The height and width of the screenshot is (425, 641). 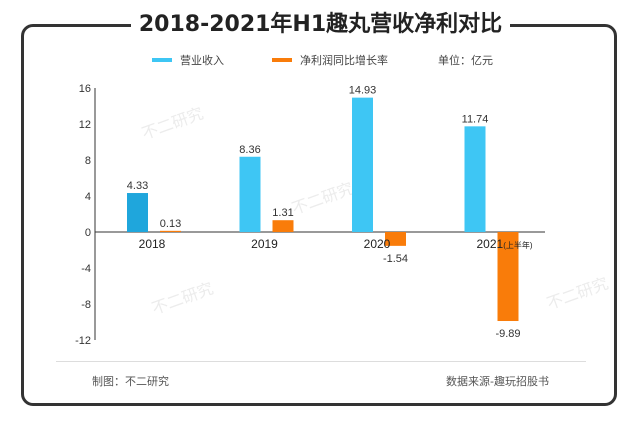 I want to click on x-tick-label: 2019, so click(x=264, y=244).